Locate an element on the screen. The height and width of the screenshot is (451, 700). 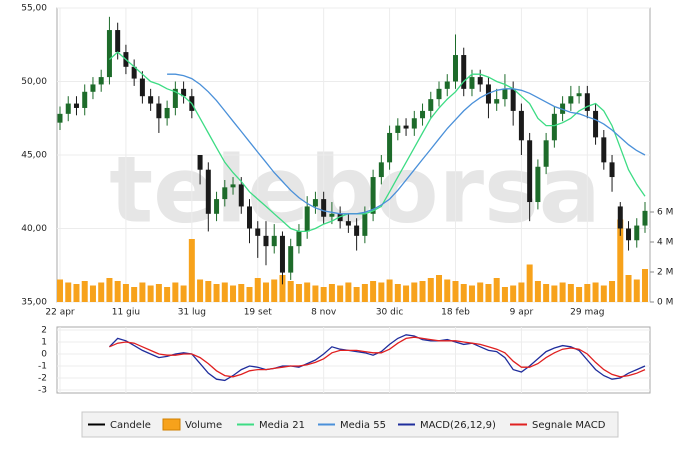
y-tick-label: 1 is located at coordinates (44, 343).